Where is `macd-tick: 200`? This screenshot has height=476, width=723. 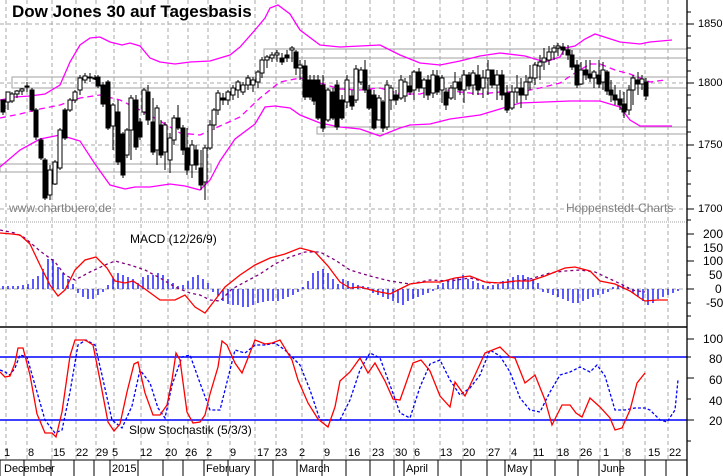
macd-tick: 200 is located at coordinates (713, 234).